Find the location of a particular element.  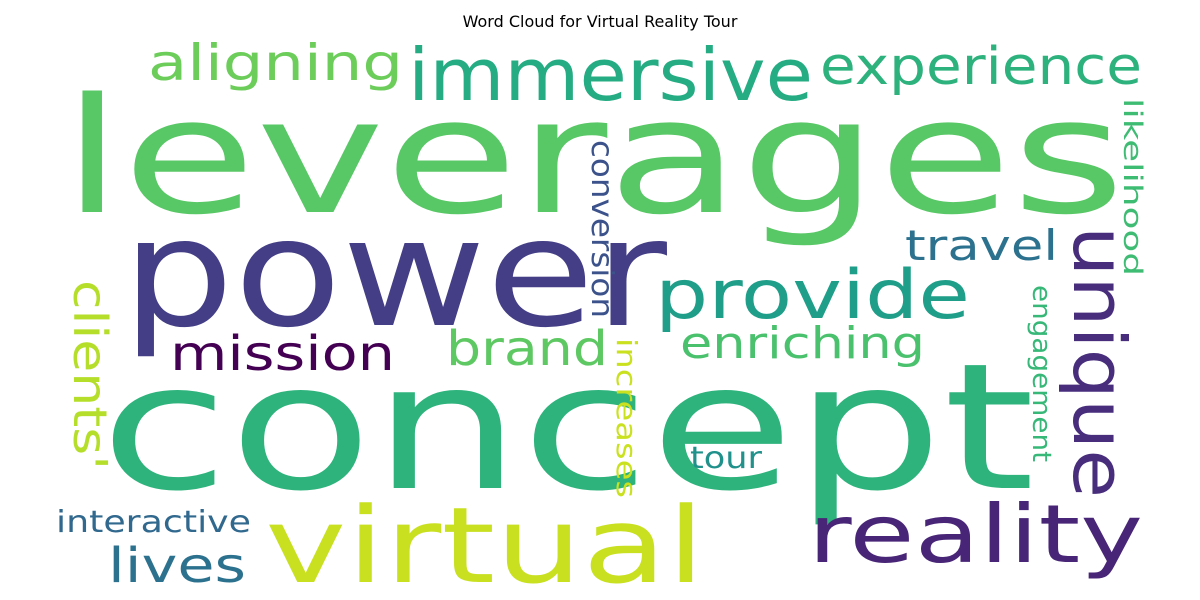

word-experience: experience is located at coordinates (981, 67).